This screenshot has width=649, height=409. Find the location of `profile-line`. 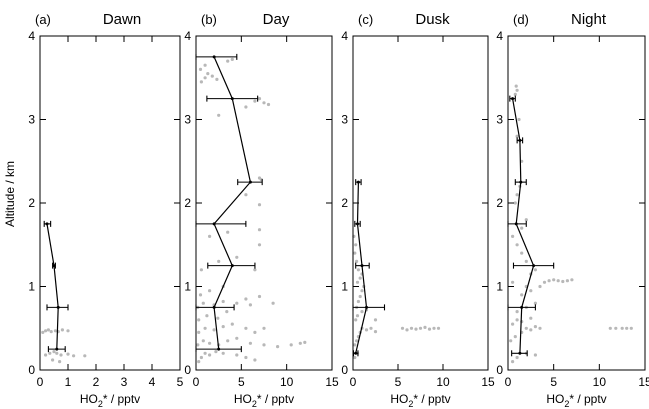

profile-line is located at coordinates (52, 286).